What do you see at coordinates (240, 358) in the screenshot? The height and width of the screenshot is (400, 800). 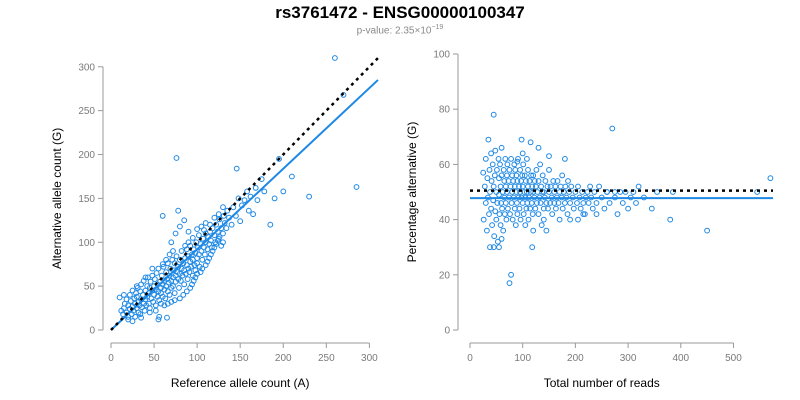 I see `left-x-tick-label: 150` at bounding box center [240, 358].